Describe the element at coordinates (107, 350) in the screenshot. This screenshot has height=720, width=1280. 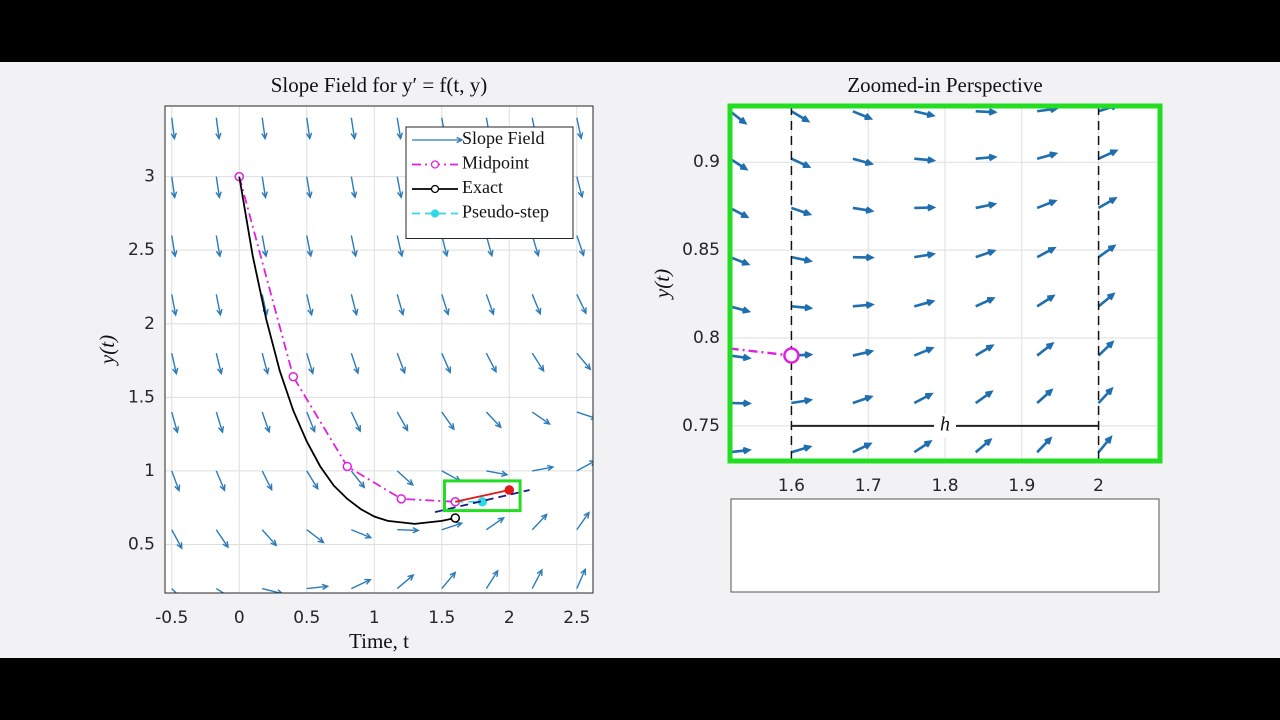
I see `y-axis-label: y(t)` at that location.